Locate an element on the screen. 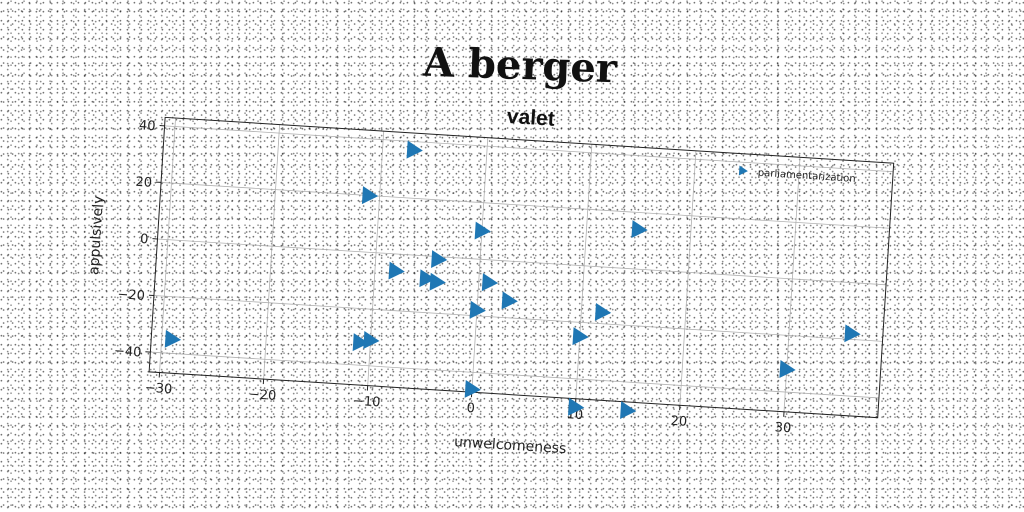  x-tick-label: −30 is located at coordinates (158, 389).